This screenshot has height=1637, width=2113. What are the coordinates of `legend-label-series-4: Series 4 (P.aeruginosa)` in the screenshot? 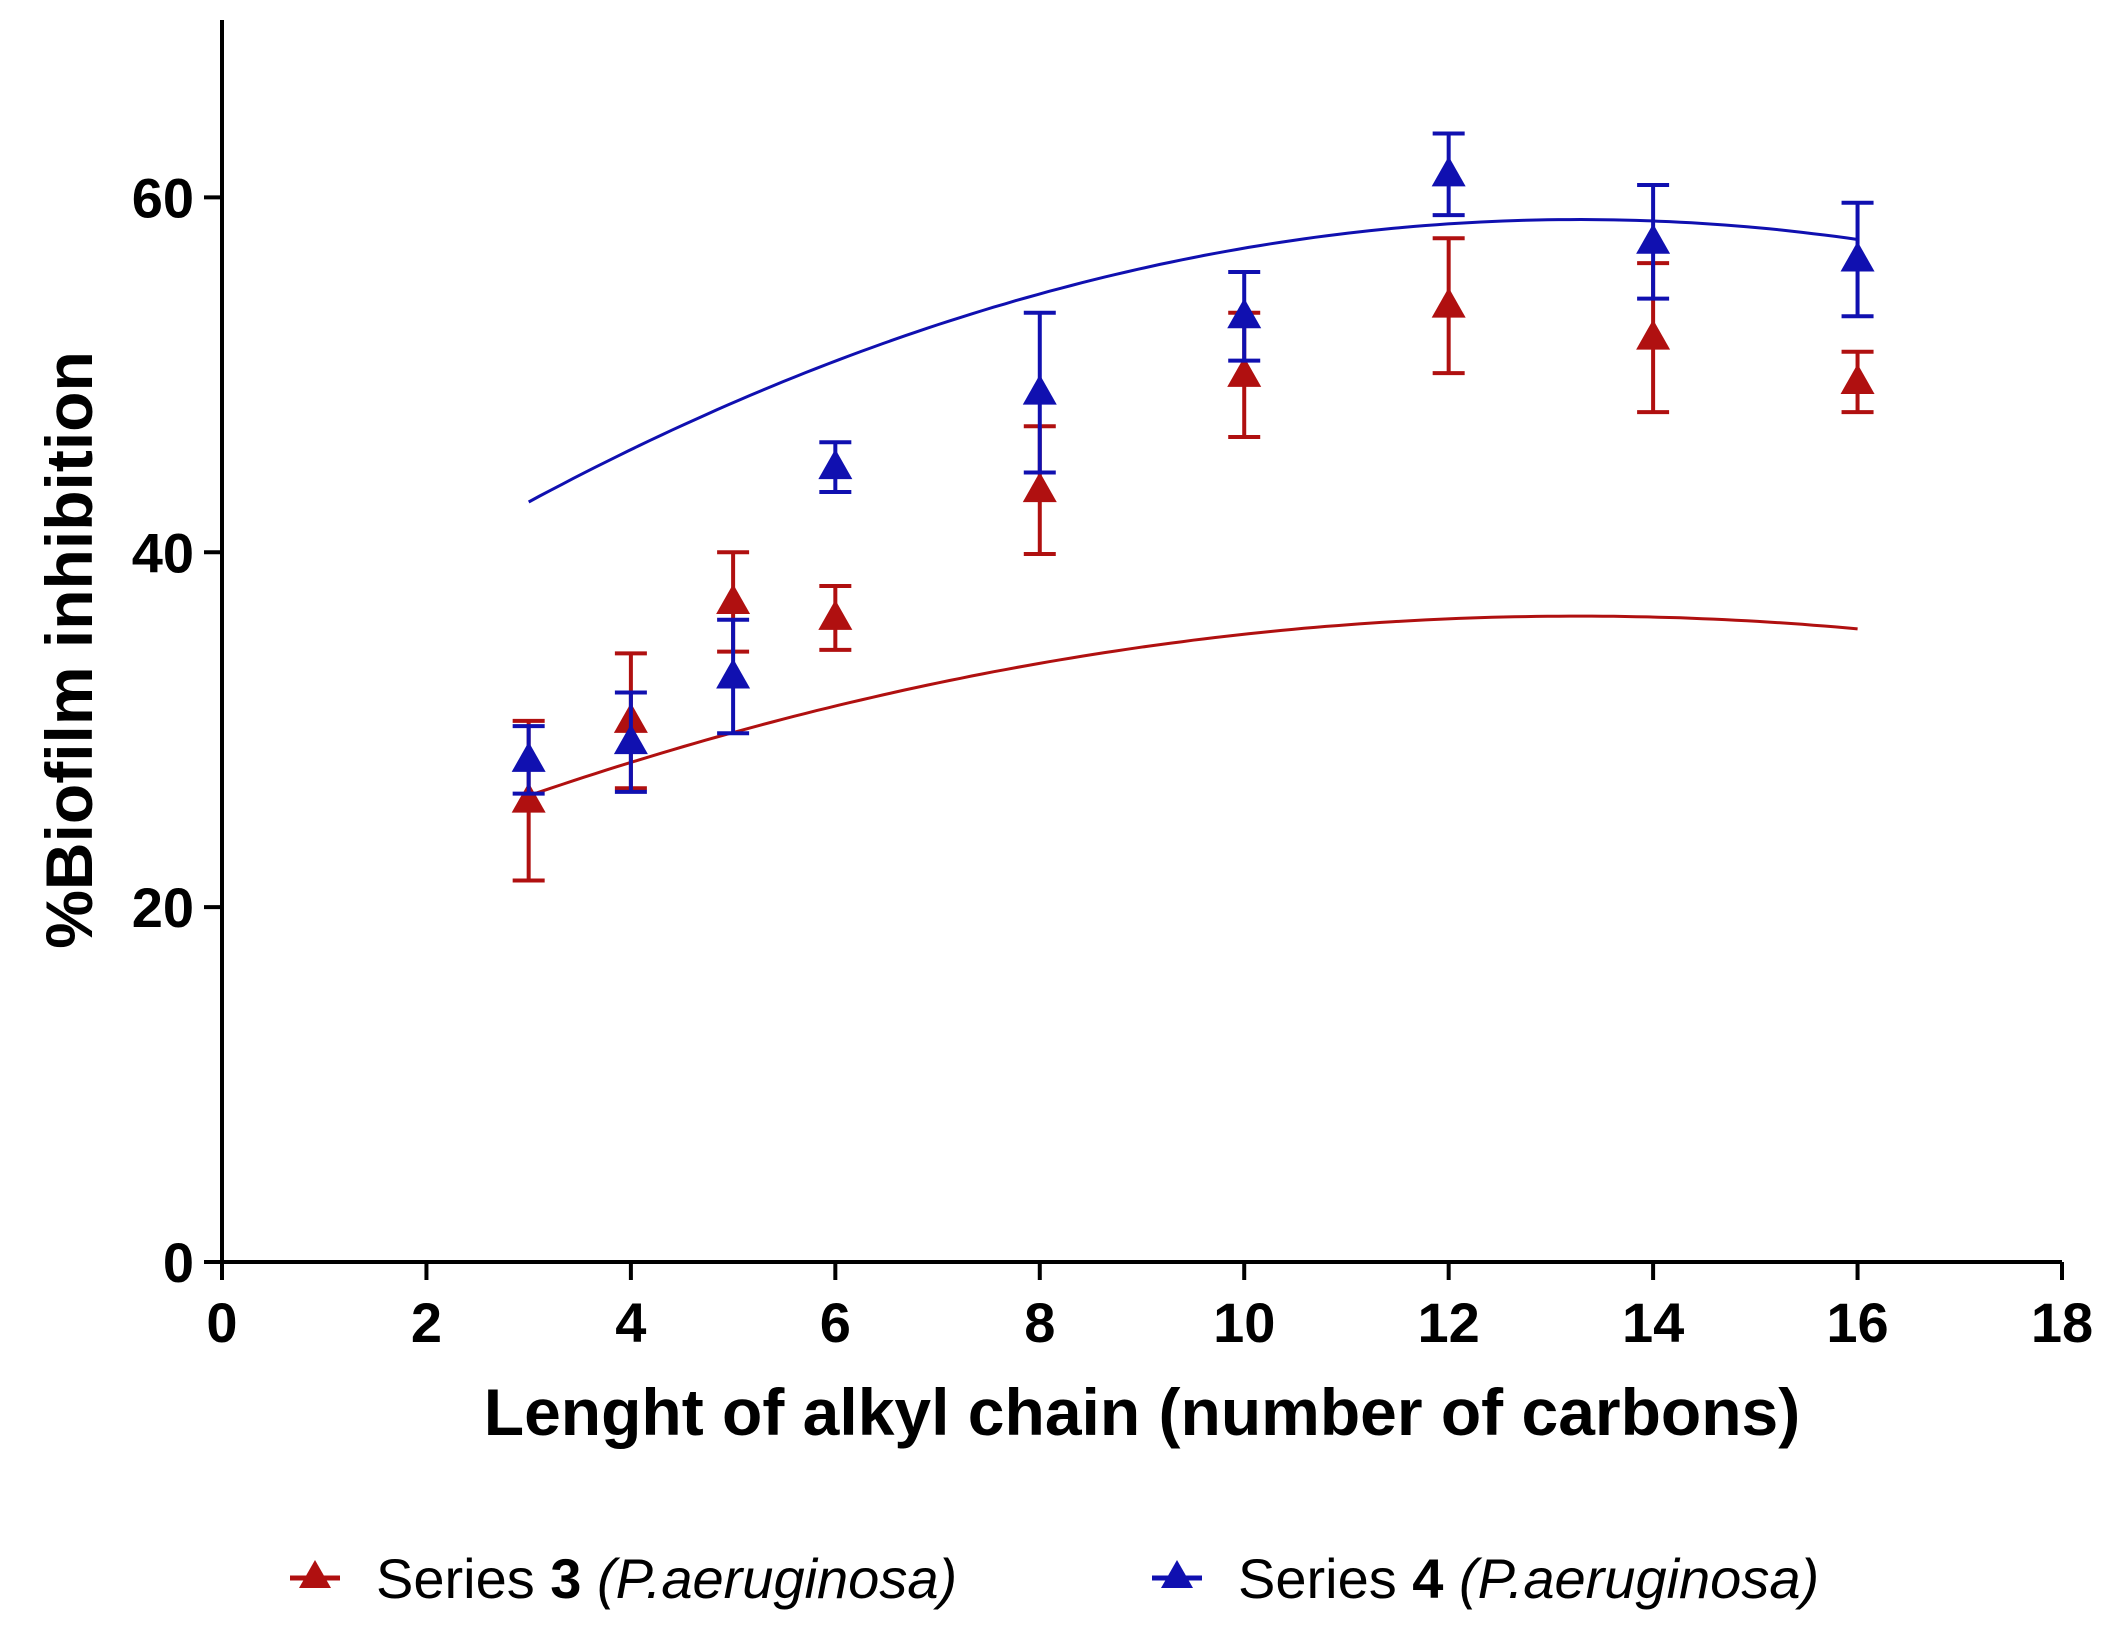 It's located at (1528, 1578).